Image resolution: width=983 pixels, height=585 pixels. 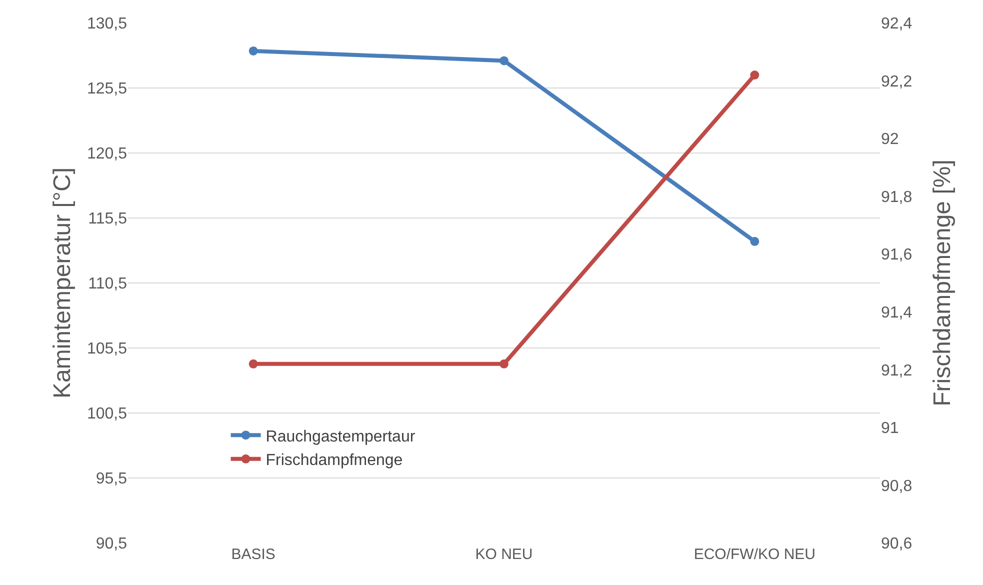 What do you see at coordinates (896, 486) in the screenshot?
I see `y2-tick-label: 90,8` at bounding box center [896, 486].